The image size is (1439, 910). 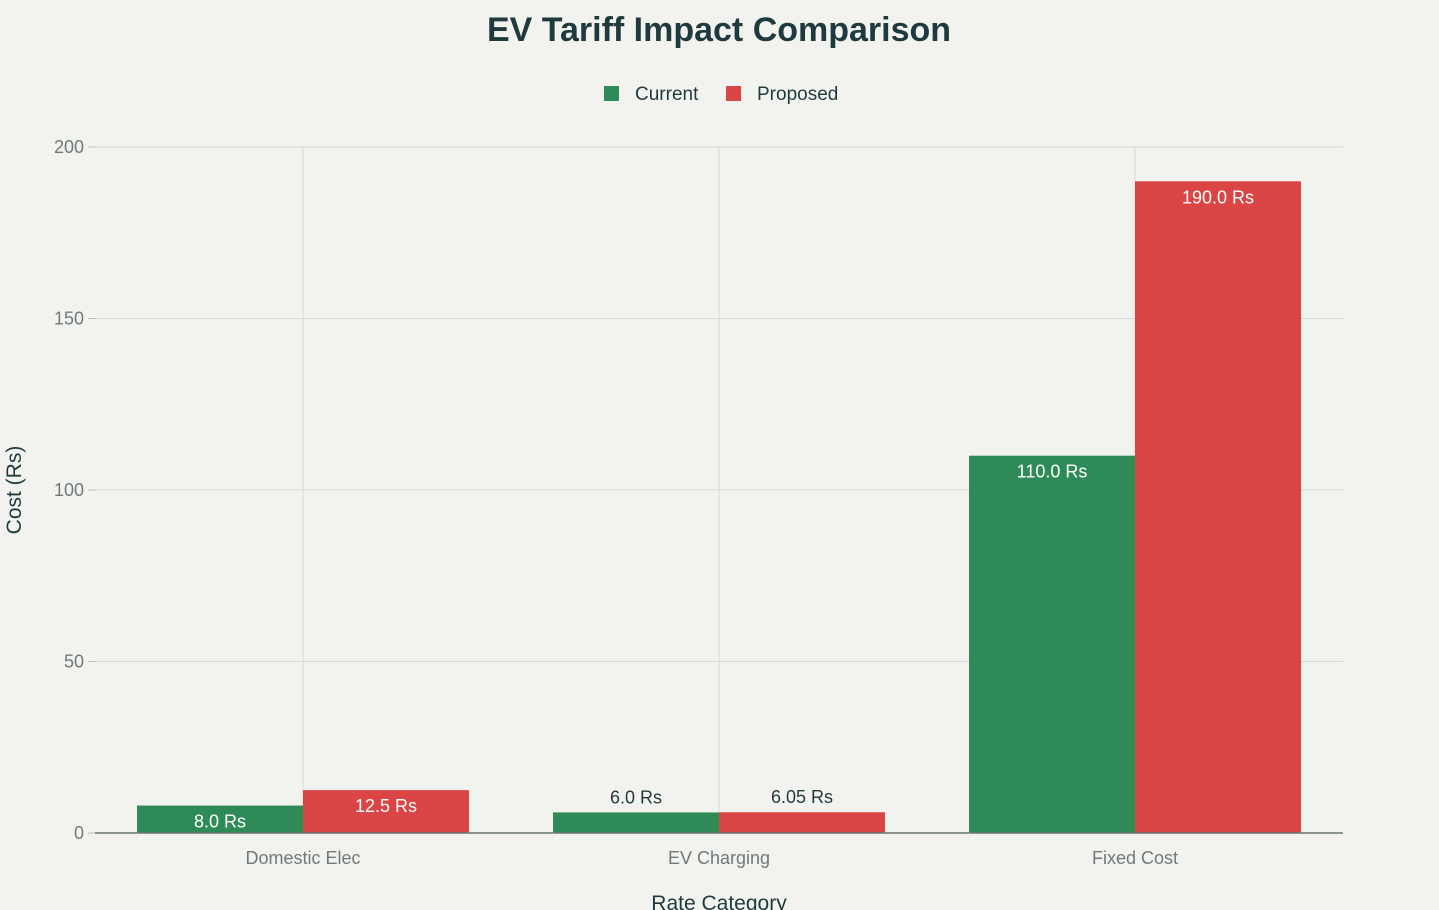 What do you see at coordinates (14, 490) in the screenshot?
I see `y-axis-title: Cost (Rs)` at bounding box center [14, 490].